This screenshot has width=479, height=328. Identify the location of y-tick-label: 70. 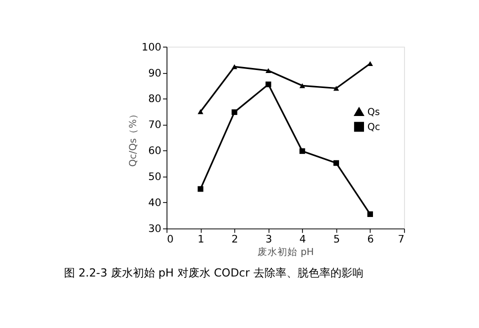
(155, 125).